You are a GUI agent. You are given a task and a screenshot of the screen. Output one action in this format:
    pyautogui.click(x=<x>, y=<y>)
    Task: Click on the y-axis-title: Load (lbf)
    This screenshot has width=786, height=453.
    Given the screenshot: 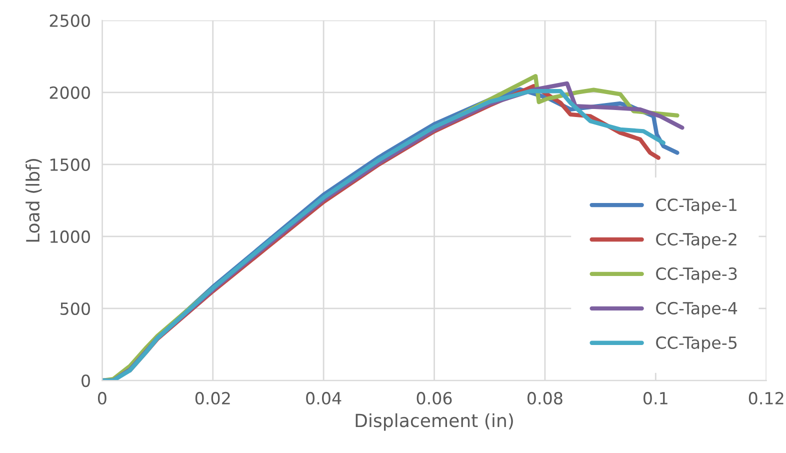 What is the action you would take?
    pyautogui.click(x=34, y=200)
    